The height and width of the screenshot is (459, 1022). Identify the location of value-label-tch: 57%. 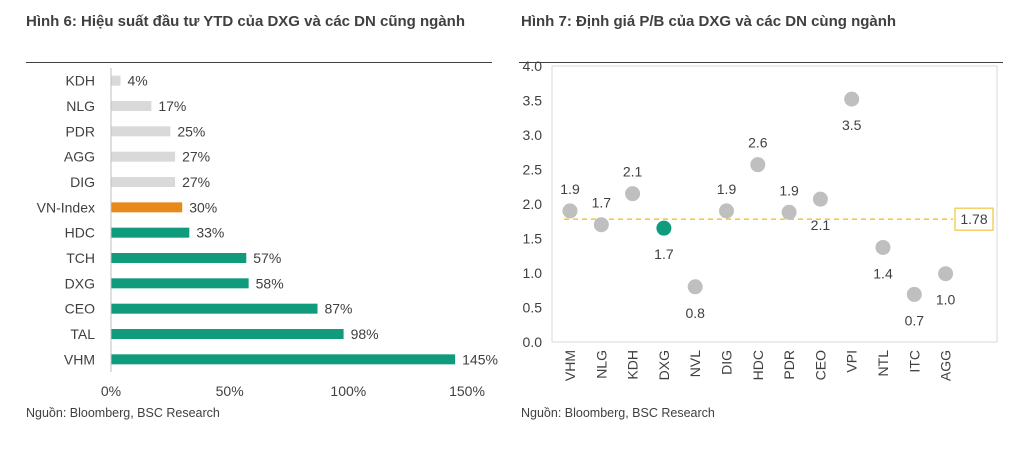
(267, 258).